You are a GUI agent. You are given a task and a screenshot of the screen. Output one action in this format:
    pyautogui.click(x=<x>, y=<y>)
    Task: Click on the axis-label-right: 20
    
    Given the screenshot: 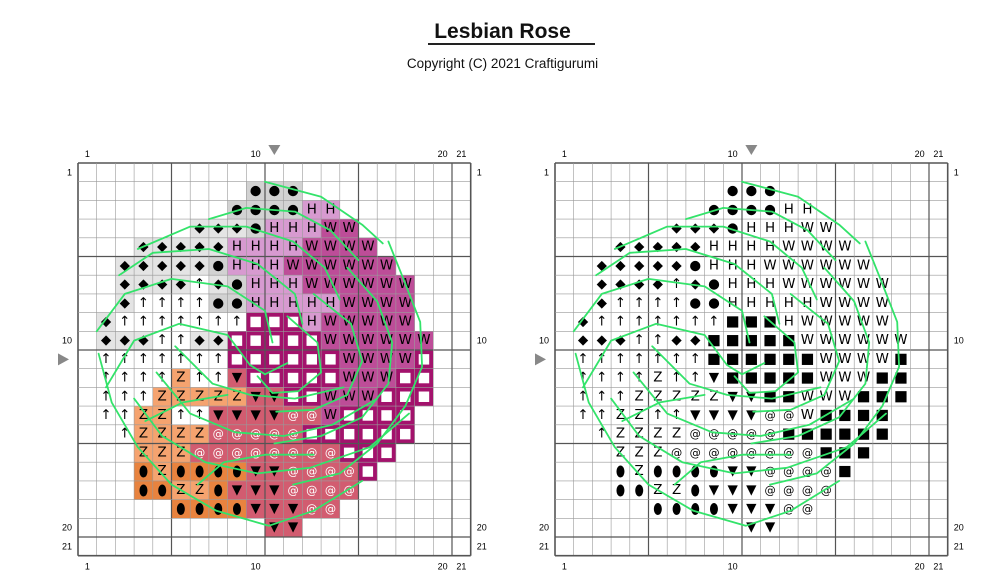 What is the action you would take?
    pyautogui.click(x=959, y=528)
    